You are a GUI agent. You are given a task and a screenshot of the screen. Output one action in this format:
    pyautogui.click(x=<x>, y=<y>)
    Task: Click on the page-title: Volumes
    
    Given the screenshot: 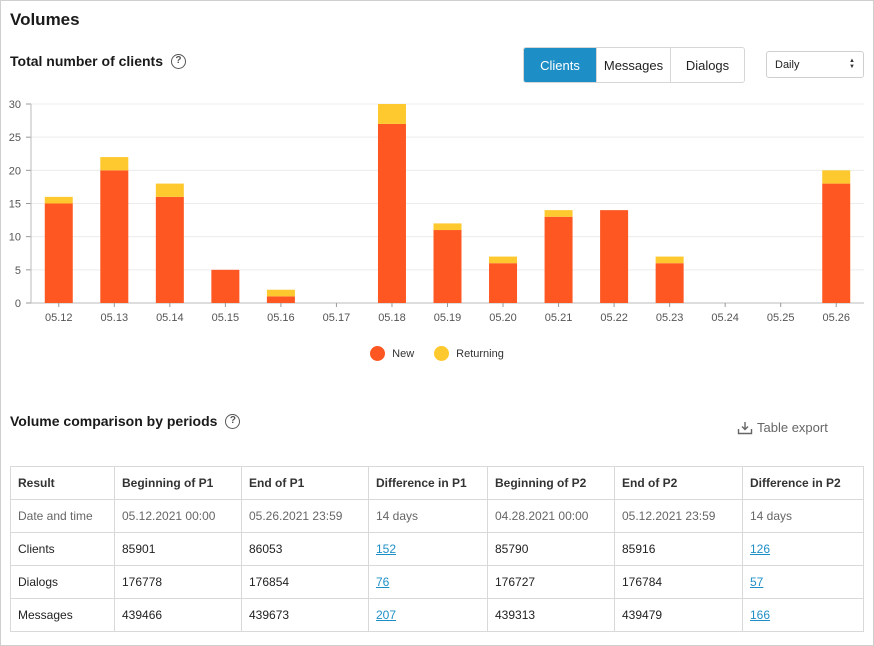 What is the action you would take?
    pyautogui.click(x=45, y=19)
    